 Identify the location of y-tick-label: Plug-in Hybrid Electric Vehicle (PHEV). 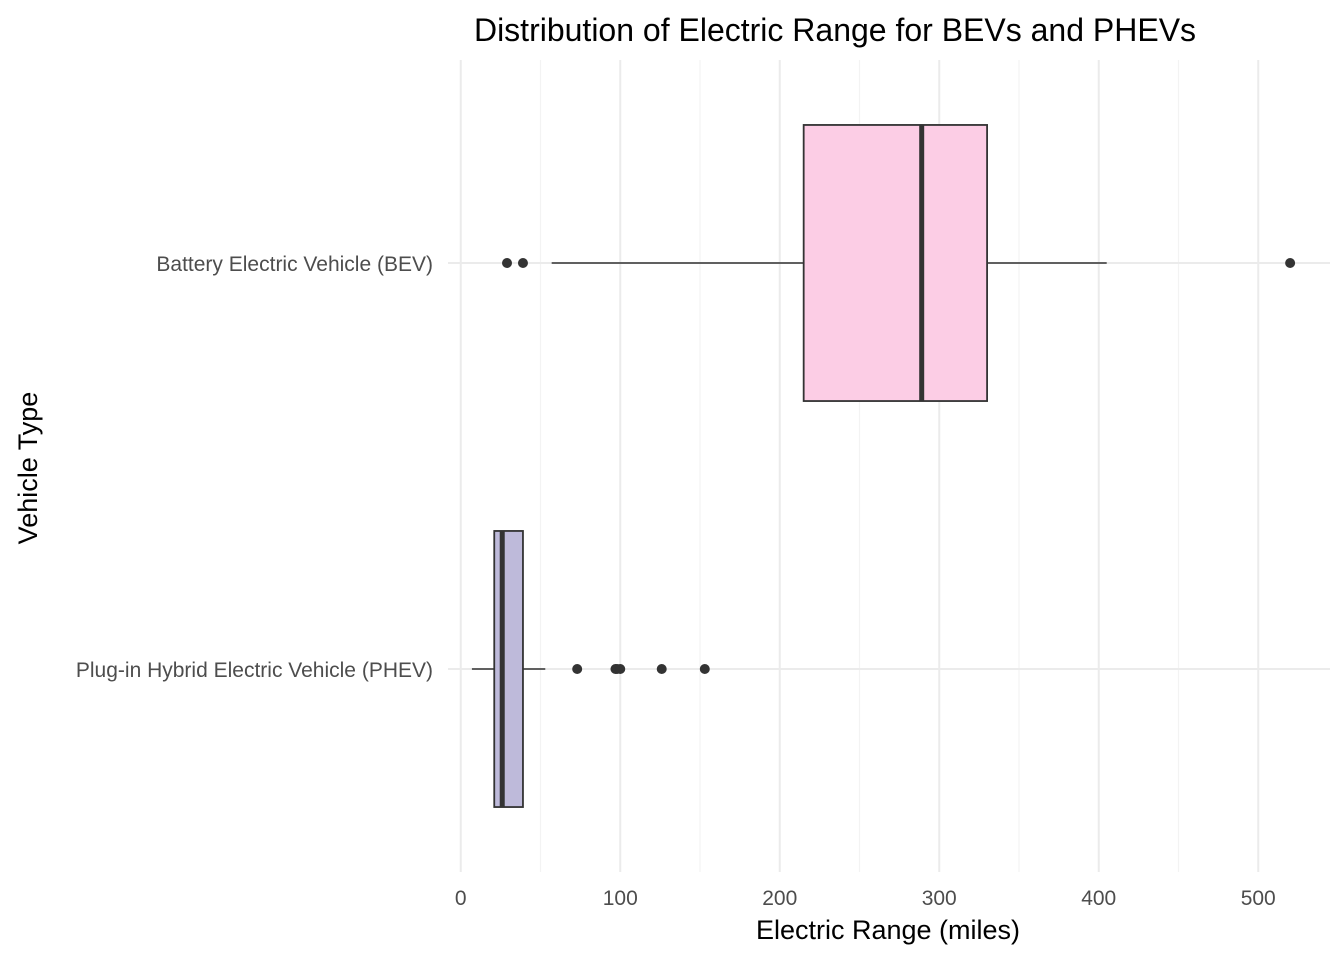
(254, 670).